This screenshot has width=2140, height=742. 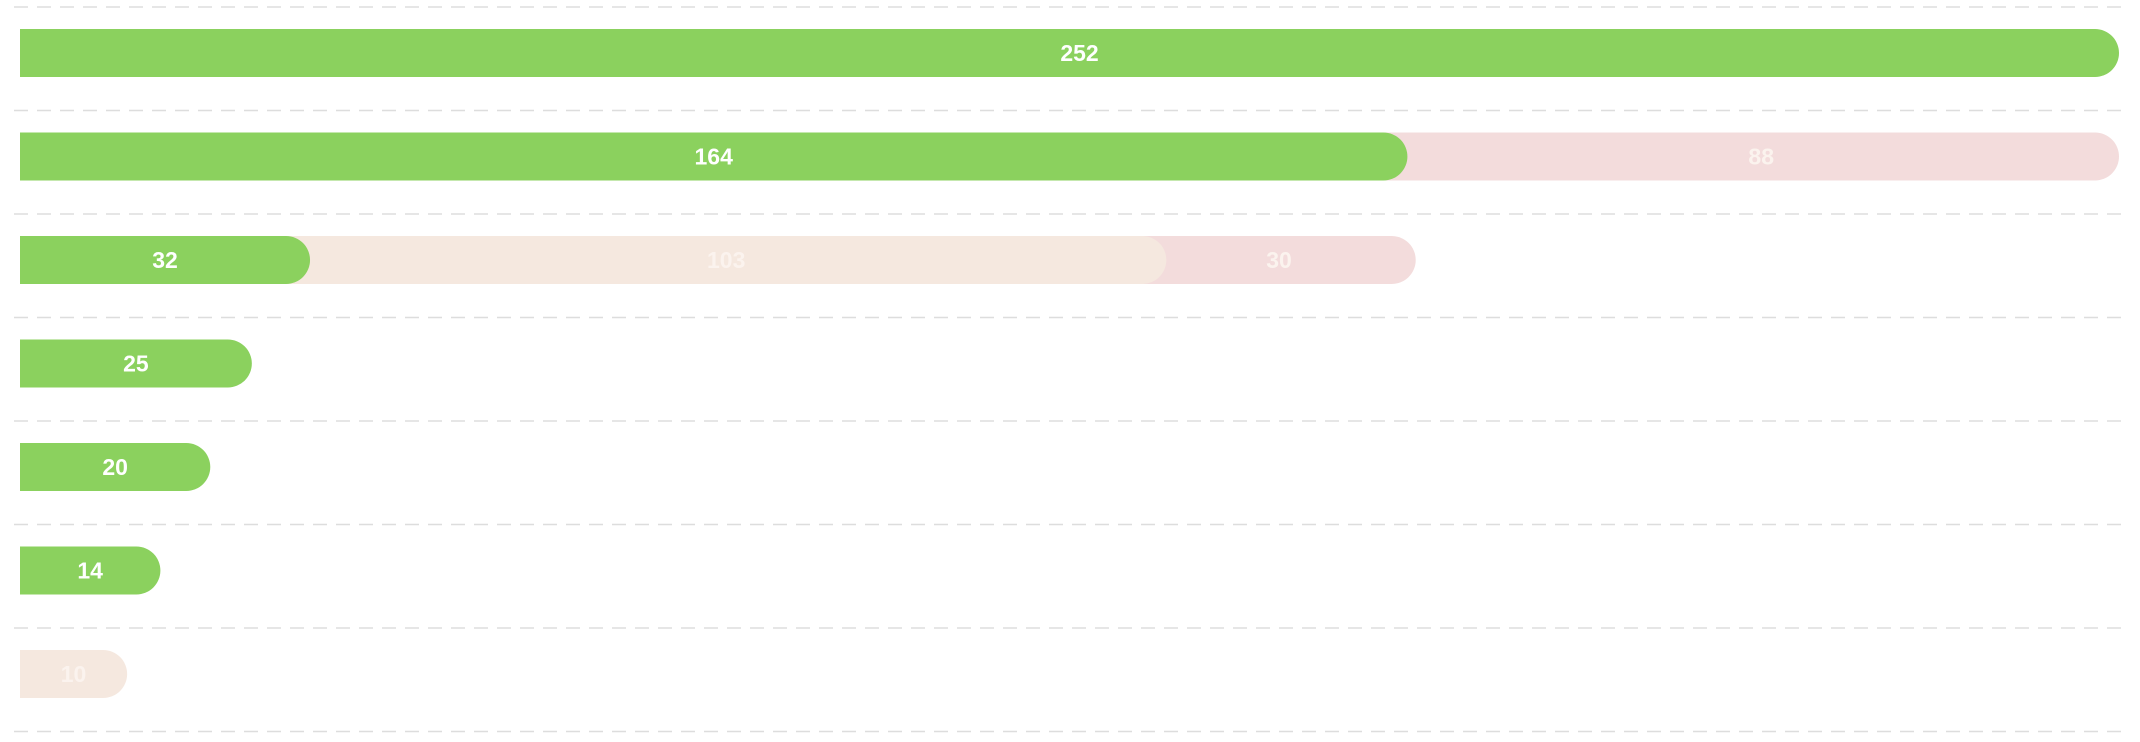 I want to click on data-label: 30, so click(x=1279, y=260).